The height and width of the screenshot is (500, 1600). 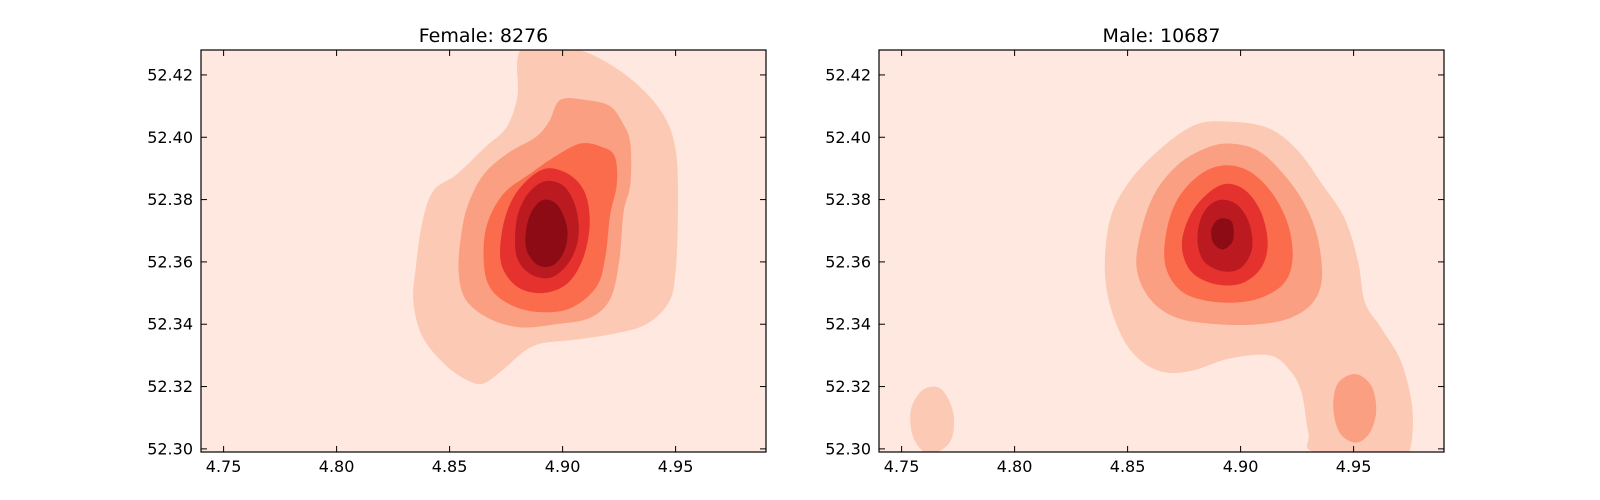 I want to click on male-ytick-label-2: 52.34, so click(x=848, y=324).